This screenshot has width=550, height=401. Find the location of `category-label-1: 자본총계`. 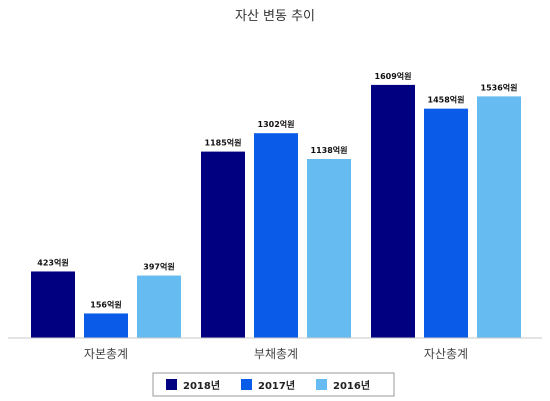

category-label-1: 자본총계 is located at coordinates (106, 354).